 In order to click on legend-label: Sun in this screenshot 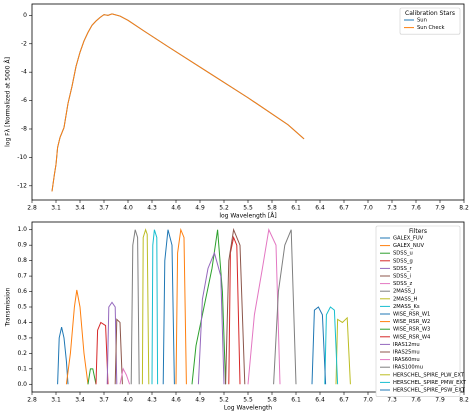, I will do `click(422, 21)`.